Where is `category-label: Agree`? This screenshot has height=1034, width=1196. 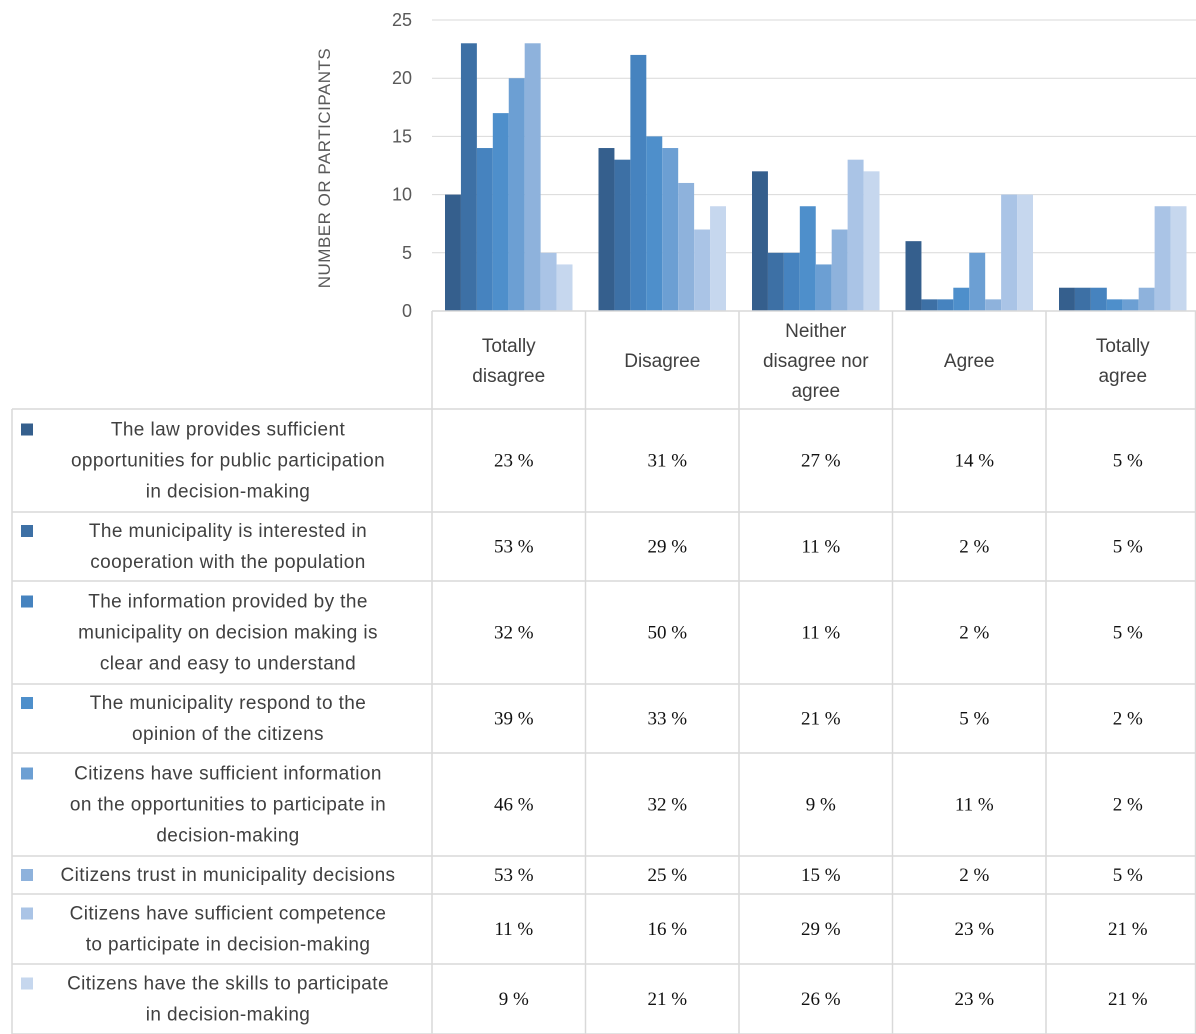 category-label: Agree is located at coordinates (969, 361).